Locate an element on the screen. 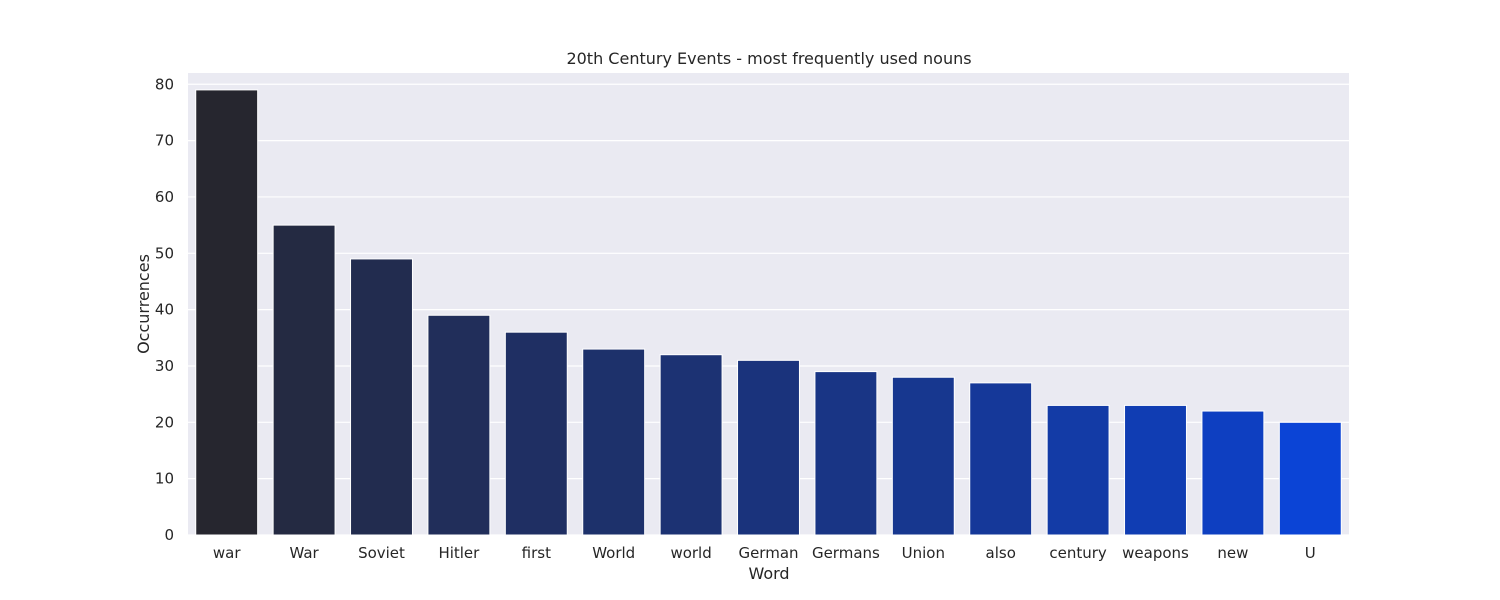 The image size is (1500, 600). y-tick-label: 0 is located at coordinates (169, 535).